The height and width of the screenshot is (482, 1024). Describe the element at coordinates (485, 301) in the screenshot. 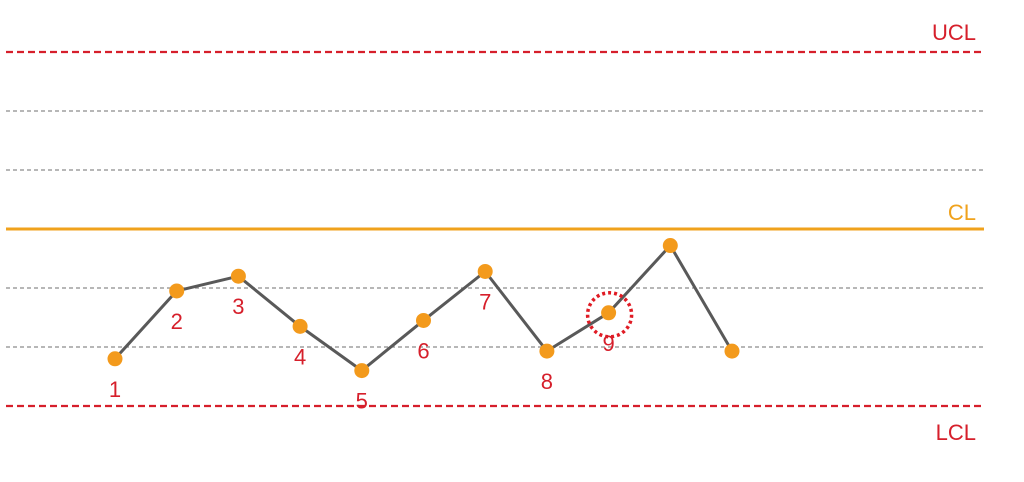

I see `point-label-7: 7` at that location.